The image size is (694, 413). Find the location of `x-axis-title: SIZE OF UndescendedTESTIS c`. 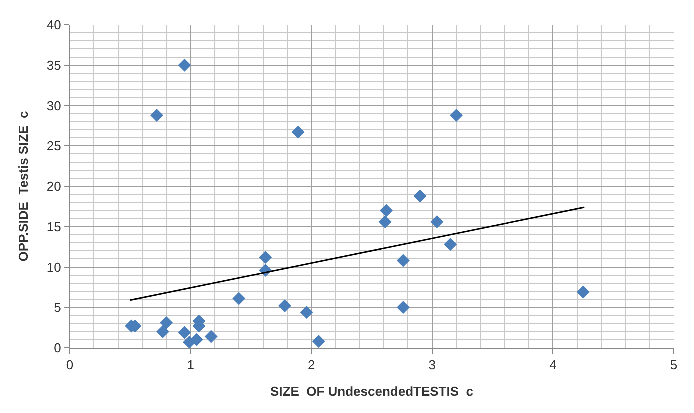

x-axis-title: SIZE OF UndescendedTESTIS c is located at coordinates (372, 392).